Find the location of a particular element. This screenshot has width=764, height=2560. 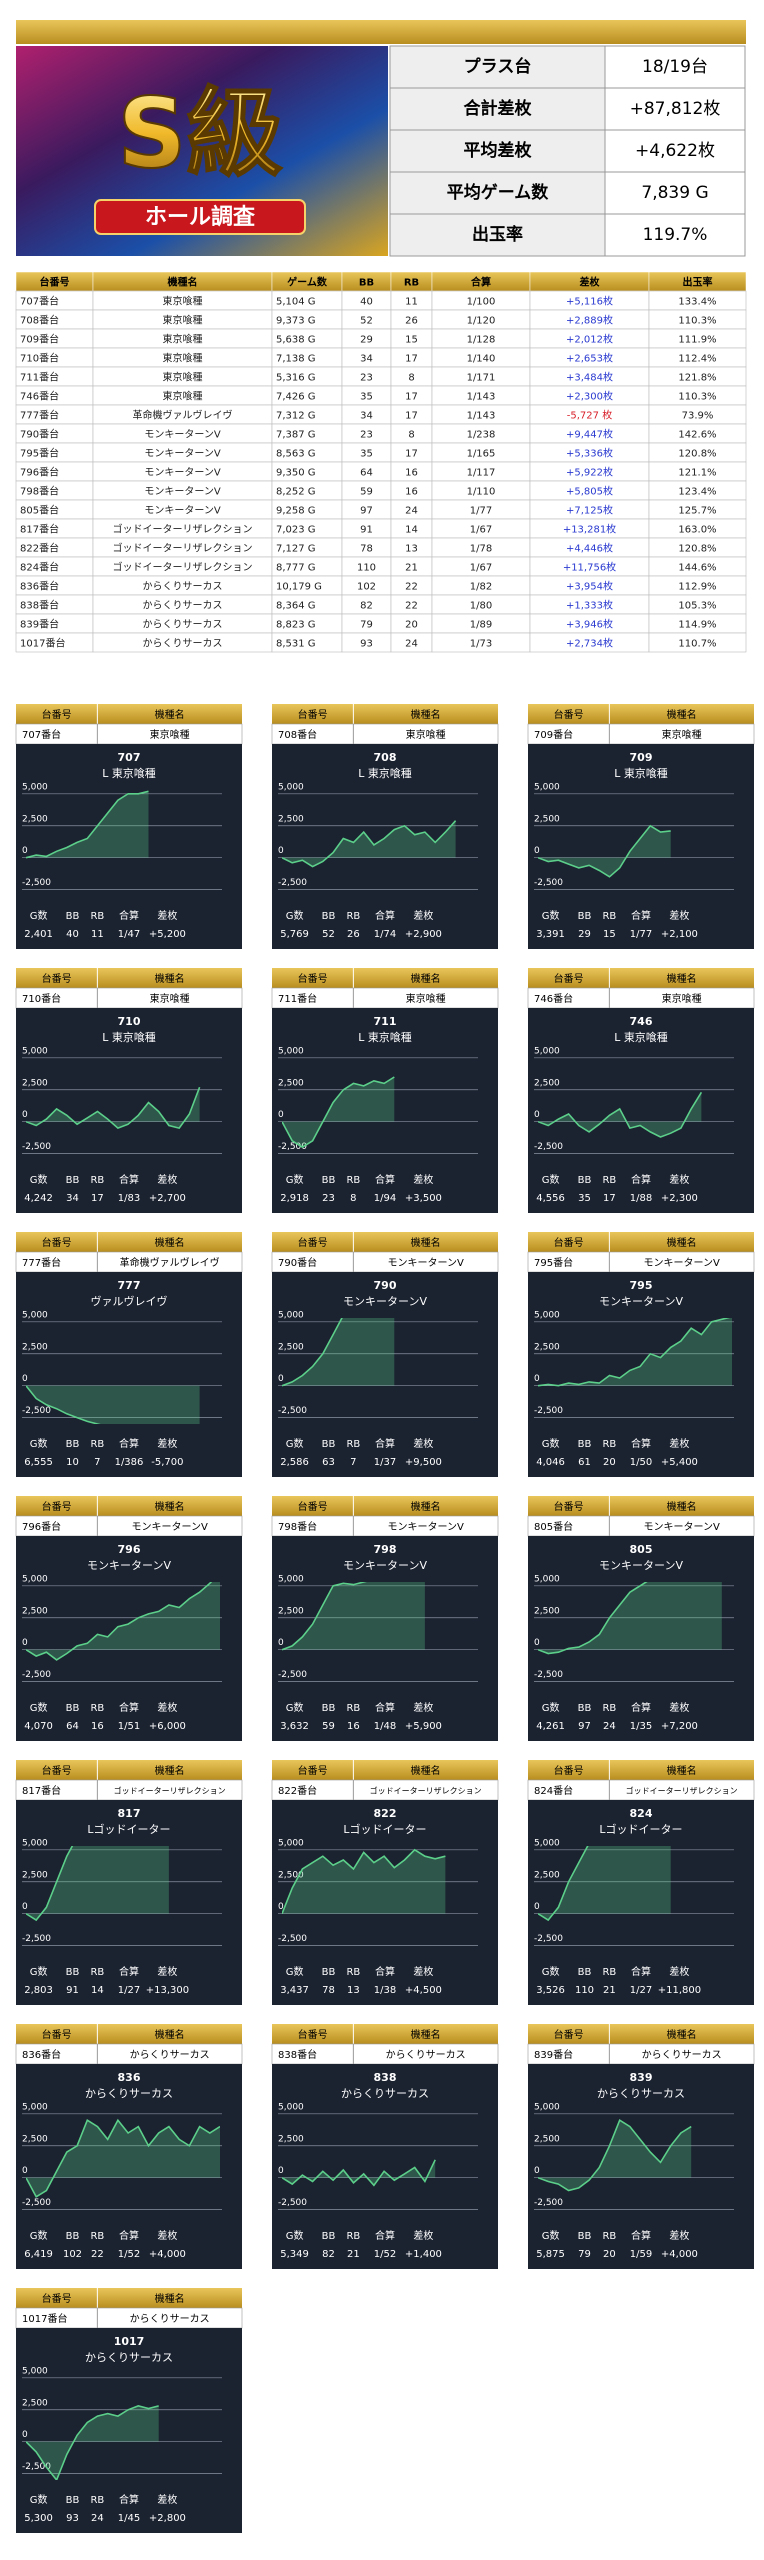

table-text: +1,333枚 is located at coordinates (589, 605).